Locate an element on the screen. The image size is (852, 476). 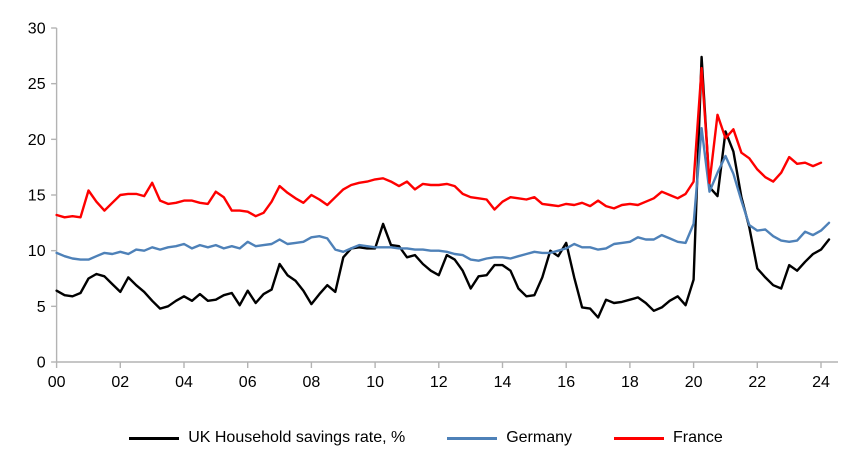
legend-item-germany: Germany is located at coordinates (509, 438).